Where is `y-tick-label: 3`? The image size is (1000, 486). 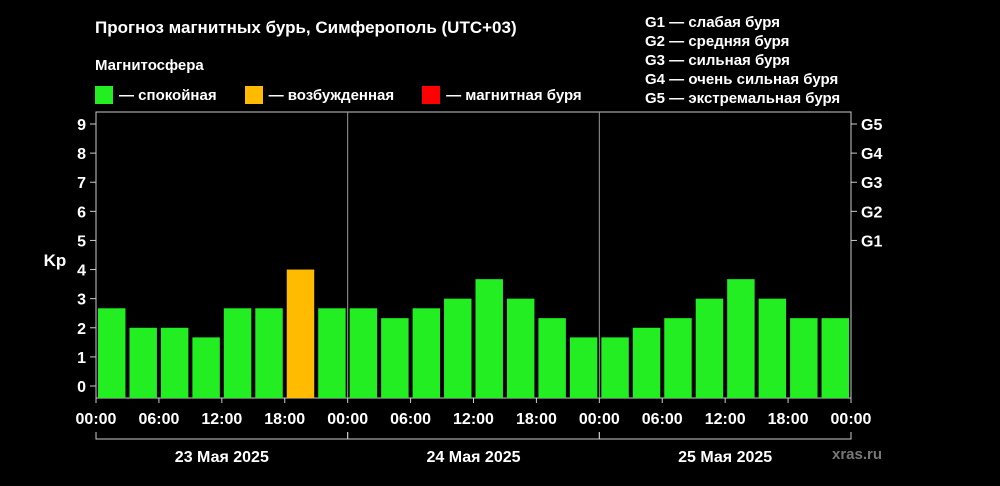 y-tick-label: 3 is located at coordinates (81, 300).